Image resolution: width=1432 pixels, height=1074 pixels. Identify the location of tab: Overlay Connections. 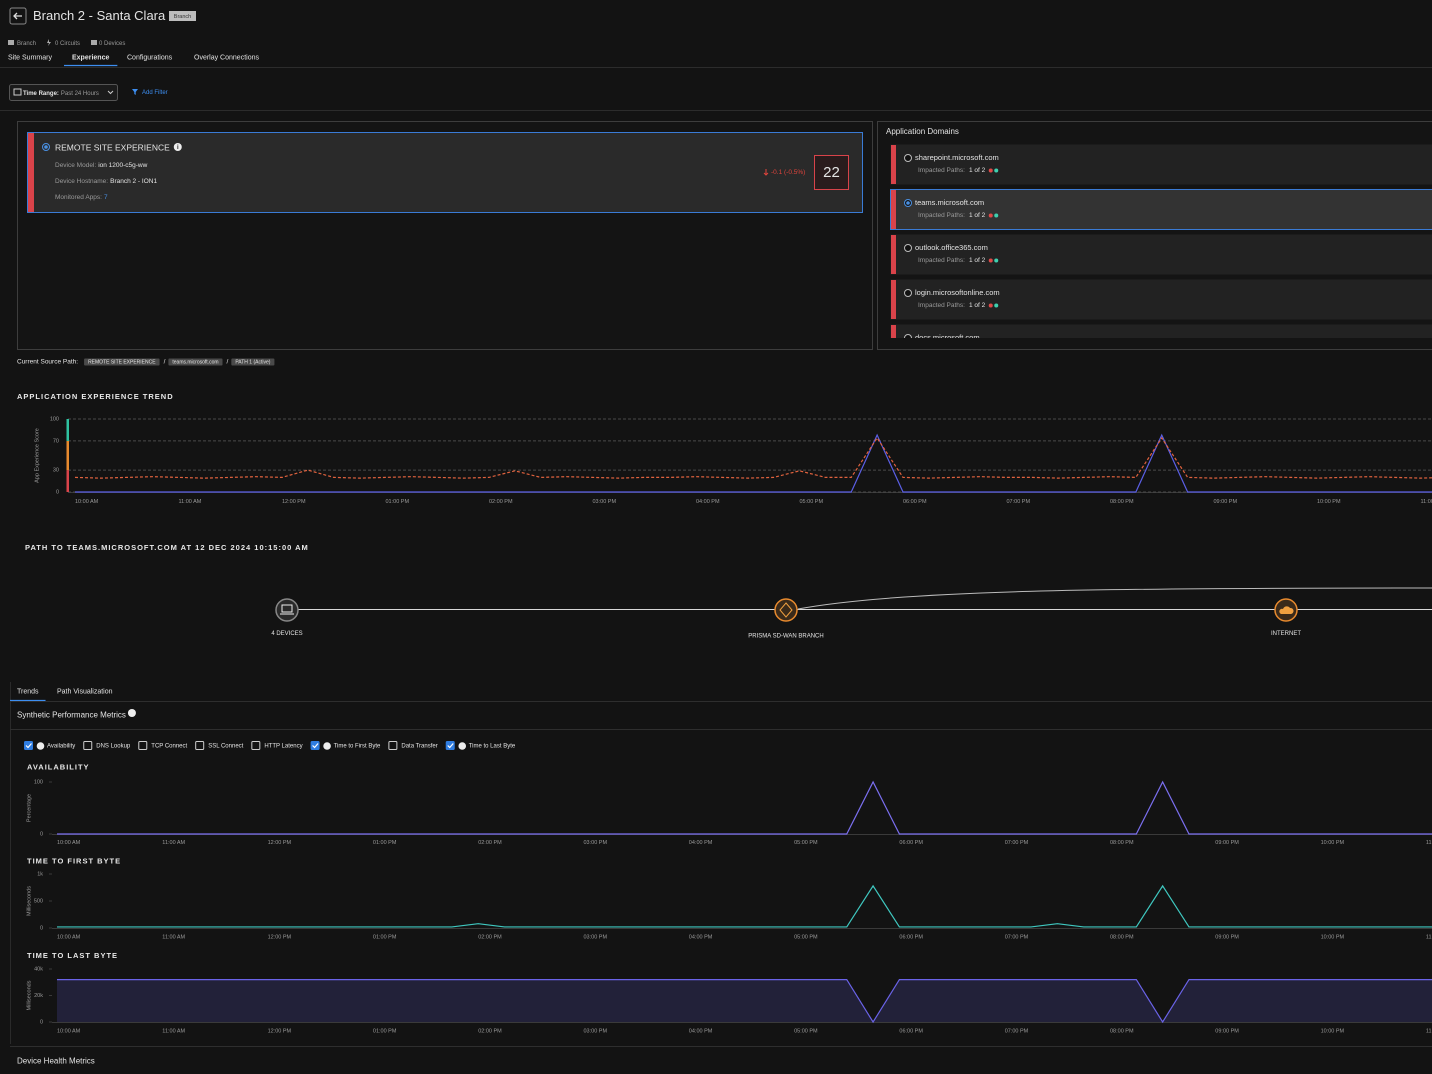
(226, 57).